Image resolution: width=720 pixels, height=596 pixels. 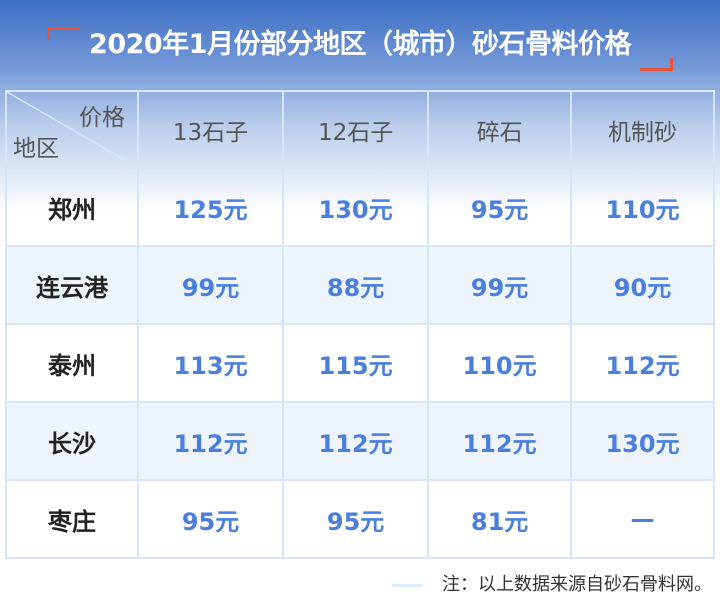 I want to click on corner-region-label: 地区, so click(x=36, y=149).